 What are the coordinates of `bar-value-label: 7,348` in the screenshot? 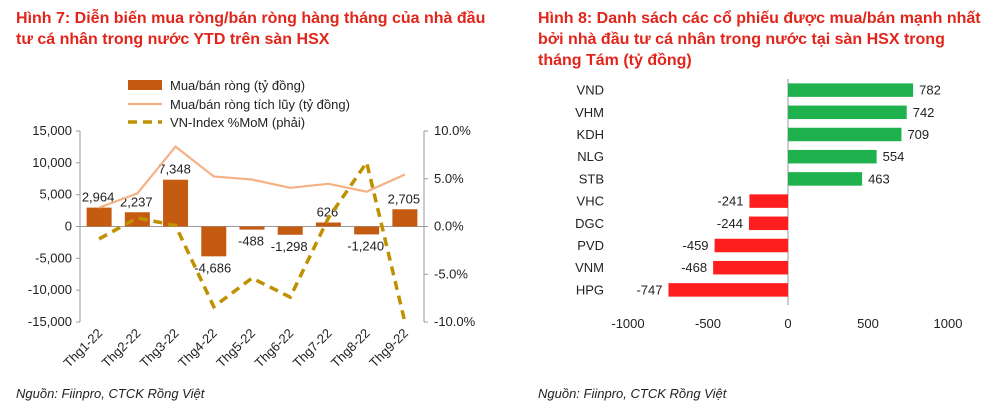 It's located at (174, 169).